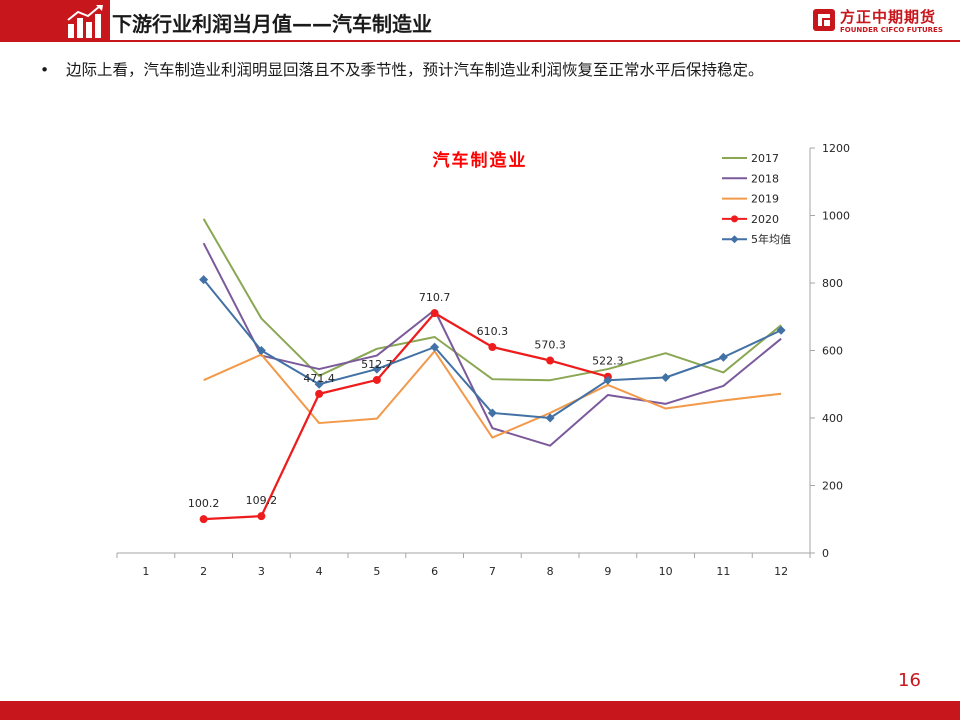 Image resolution: width=960 pixels, height=720 pixels. I want to click on legend-label: 2019, so click(765, 199).